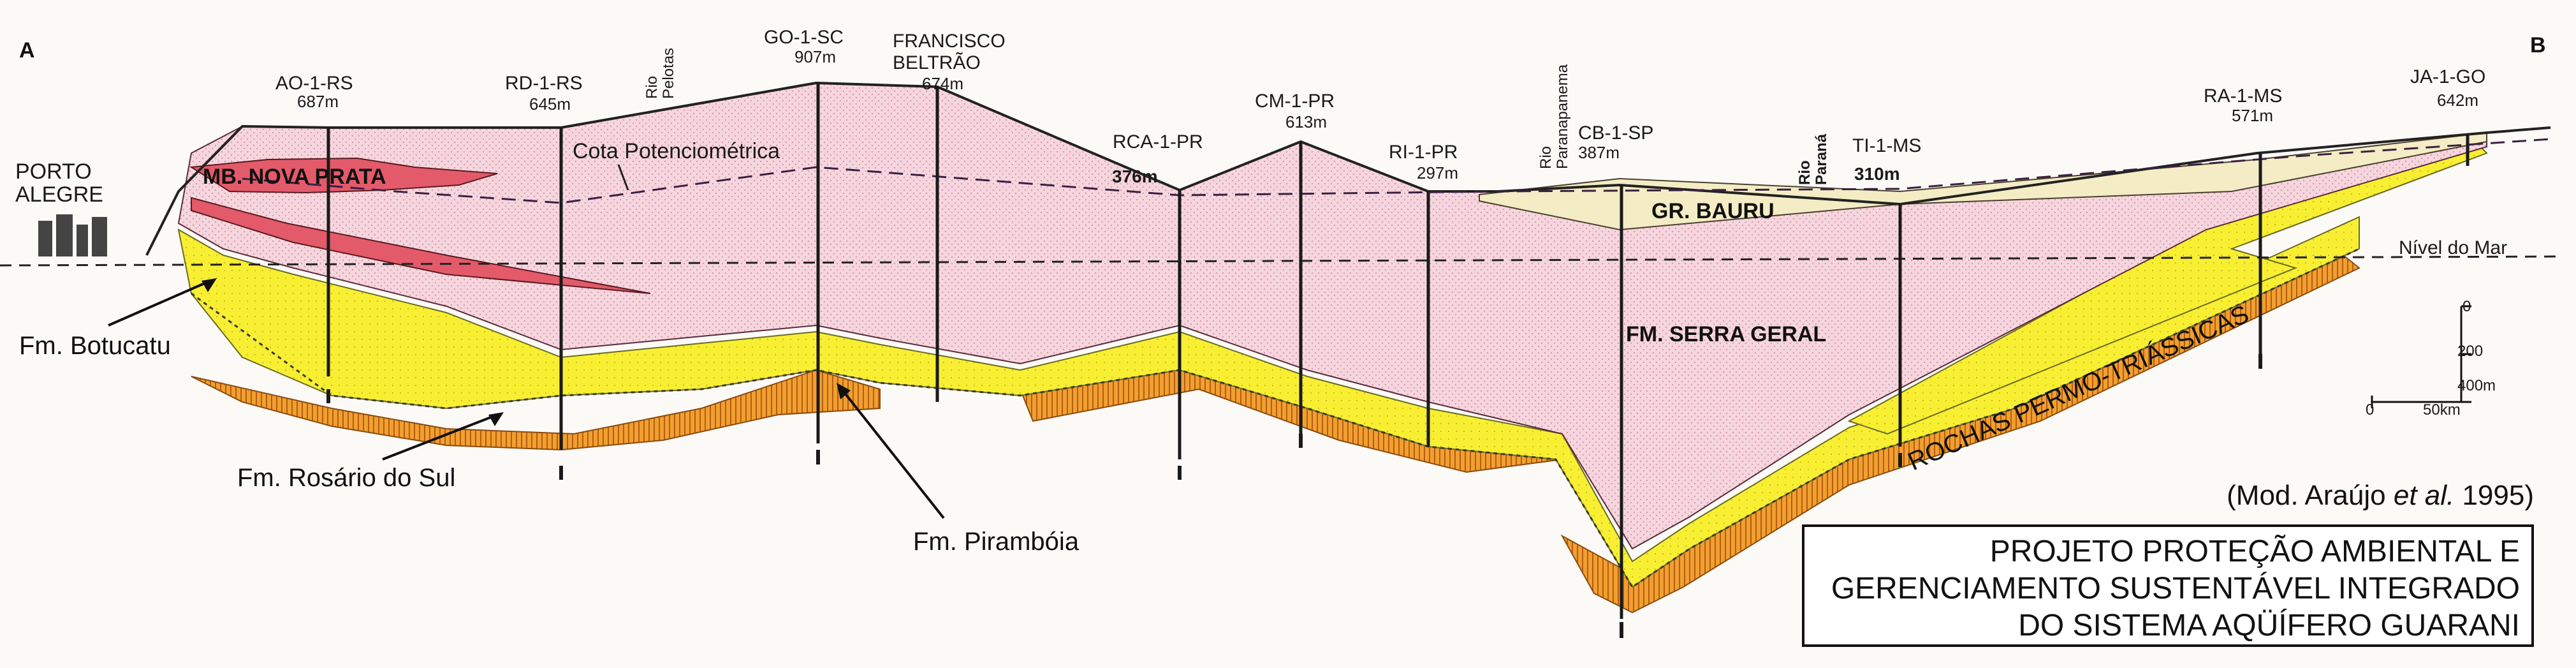 This screenshot has height=668, width=2576. I want to click on title-line-3: DO SISTEMA AQÜÍFERO GUARANI, so click(2269, 625).